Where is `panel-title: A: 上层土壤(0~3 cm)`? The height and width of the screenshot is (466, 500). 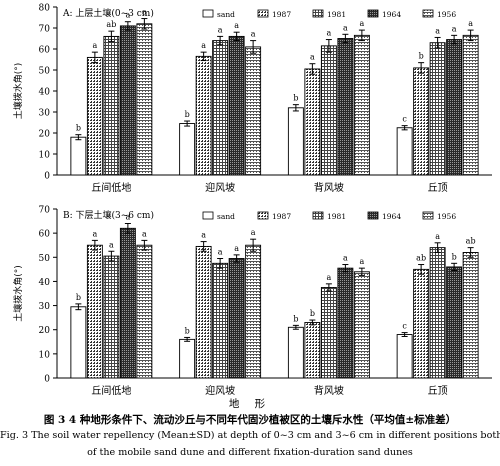
panel-title: A: 上层土壤(0~3 cm) is located at coordinates (108, 13).